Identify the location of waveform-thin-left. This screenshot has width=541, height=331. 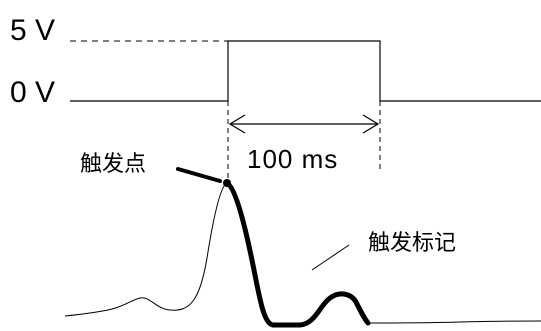
(146, 249).